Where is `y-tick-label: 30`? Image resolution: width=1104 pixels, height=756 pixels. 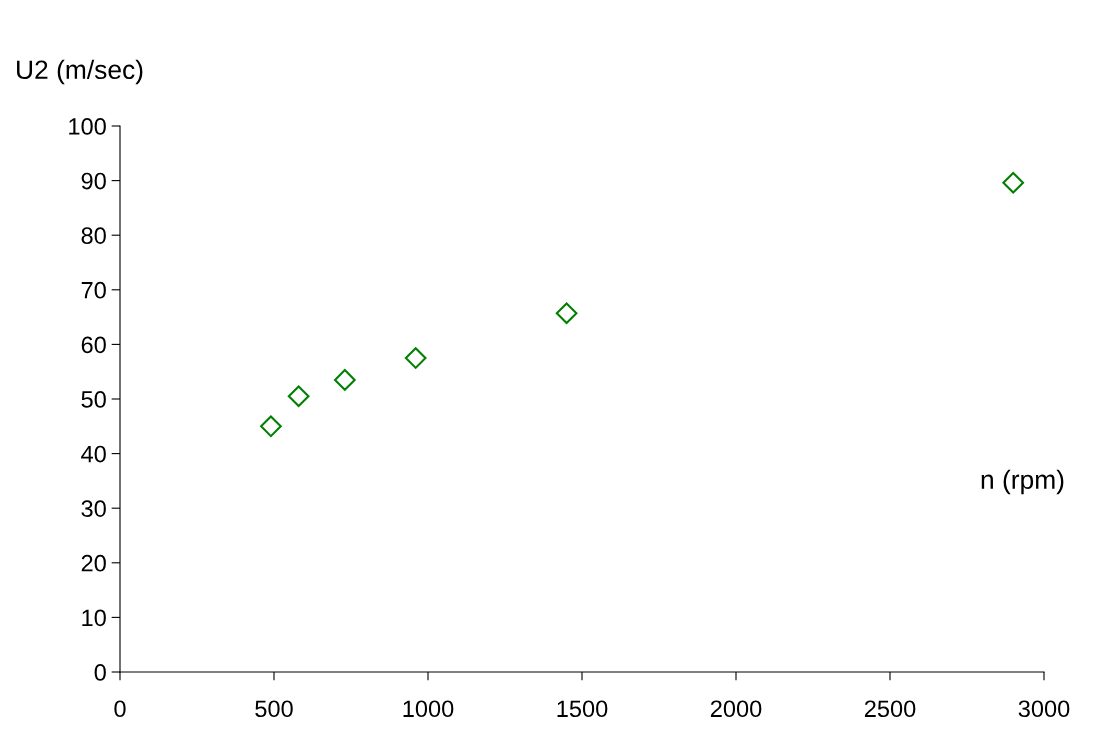
y-tick-label: 30 is located at coordinates (93, 508).